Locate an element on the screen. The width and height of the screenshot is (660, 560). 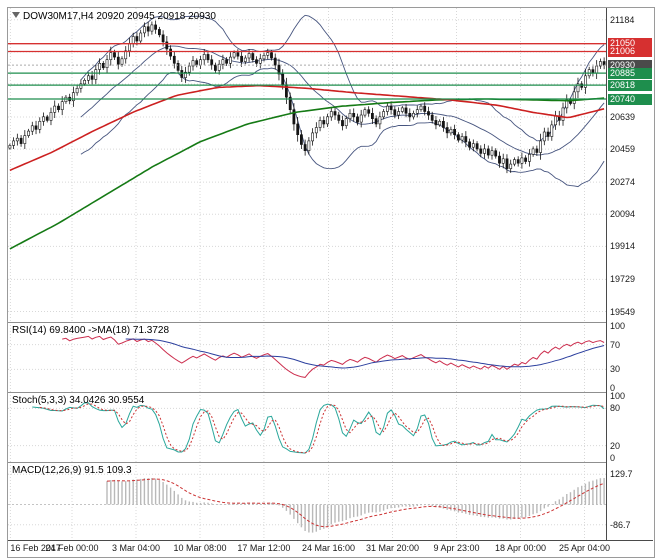
time-axis-label: 24 Mar 16:00 is located at coordinates (328, 548).